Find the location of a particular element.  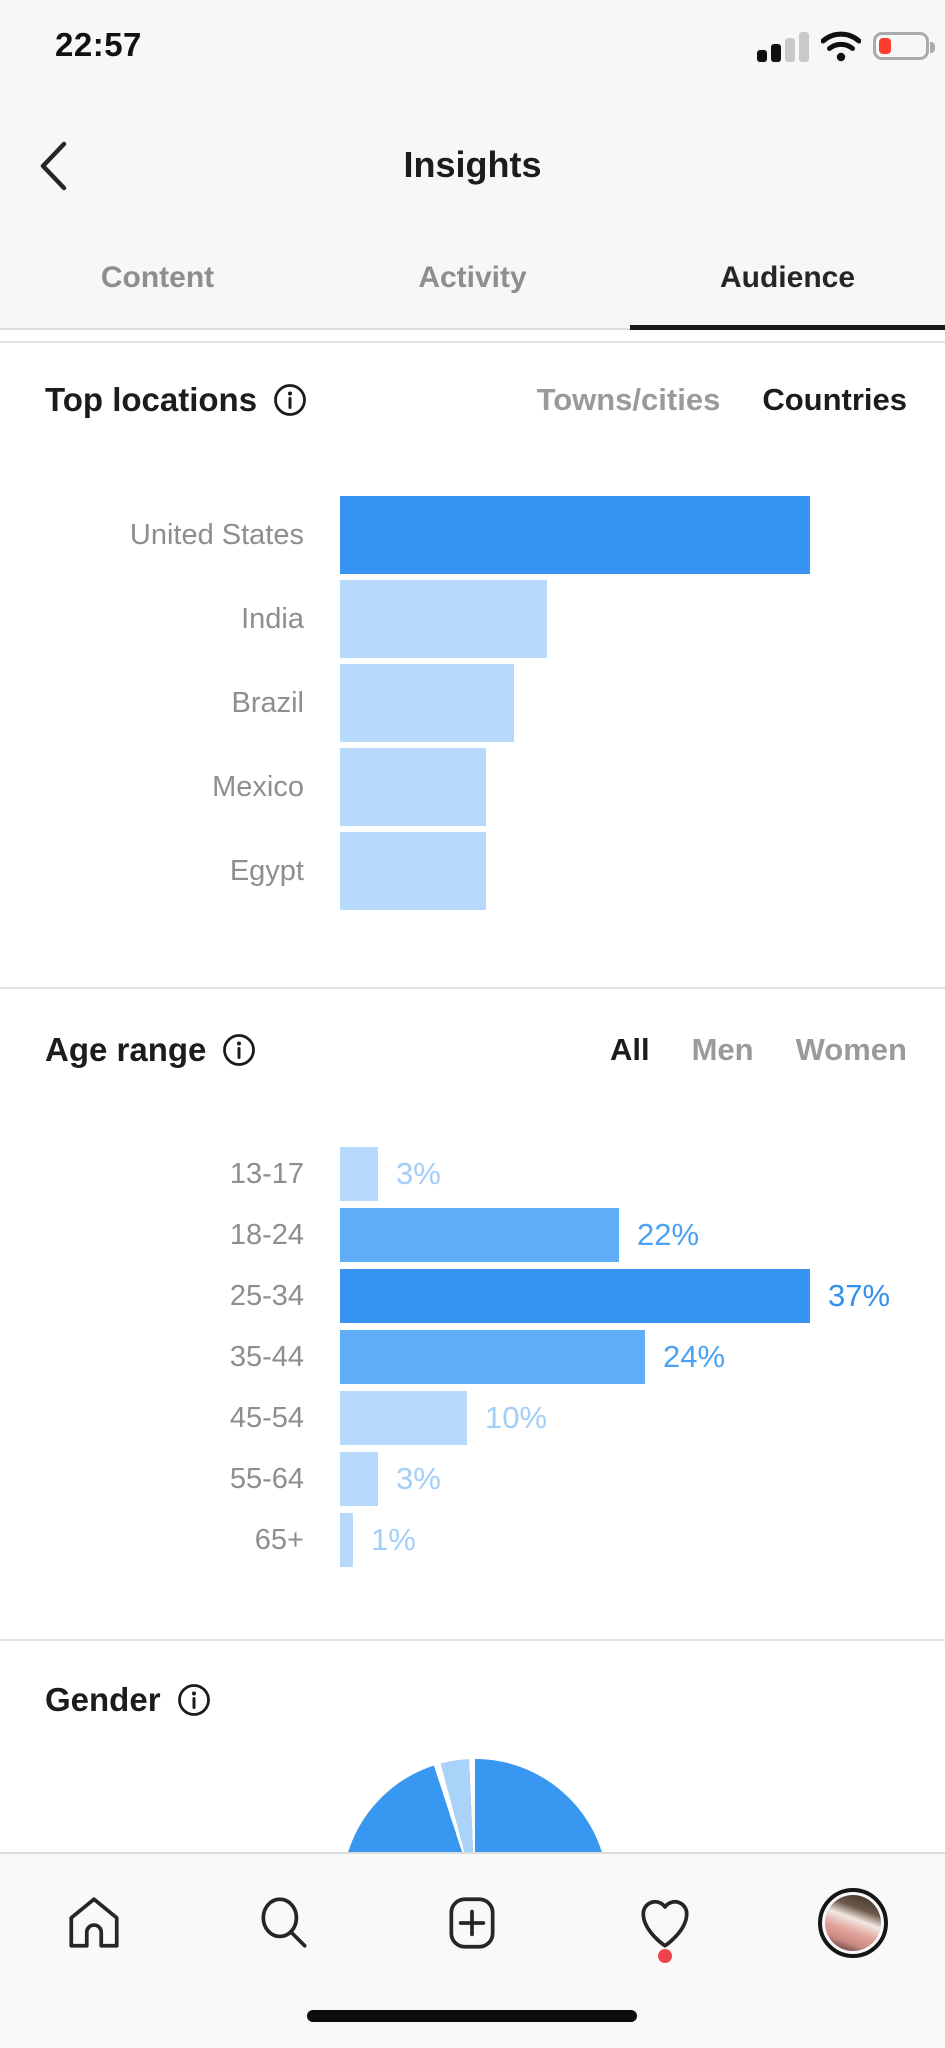

home-icon is located at coordinates (94, 1922).